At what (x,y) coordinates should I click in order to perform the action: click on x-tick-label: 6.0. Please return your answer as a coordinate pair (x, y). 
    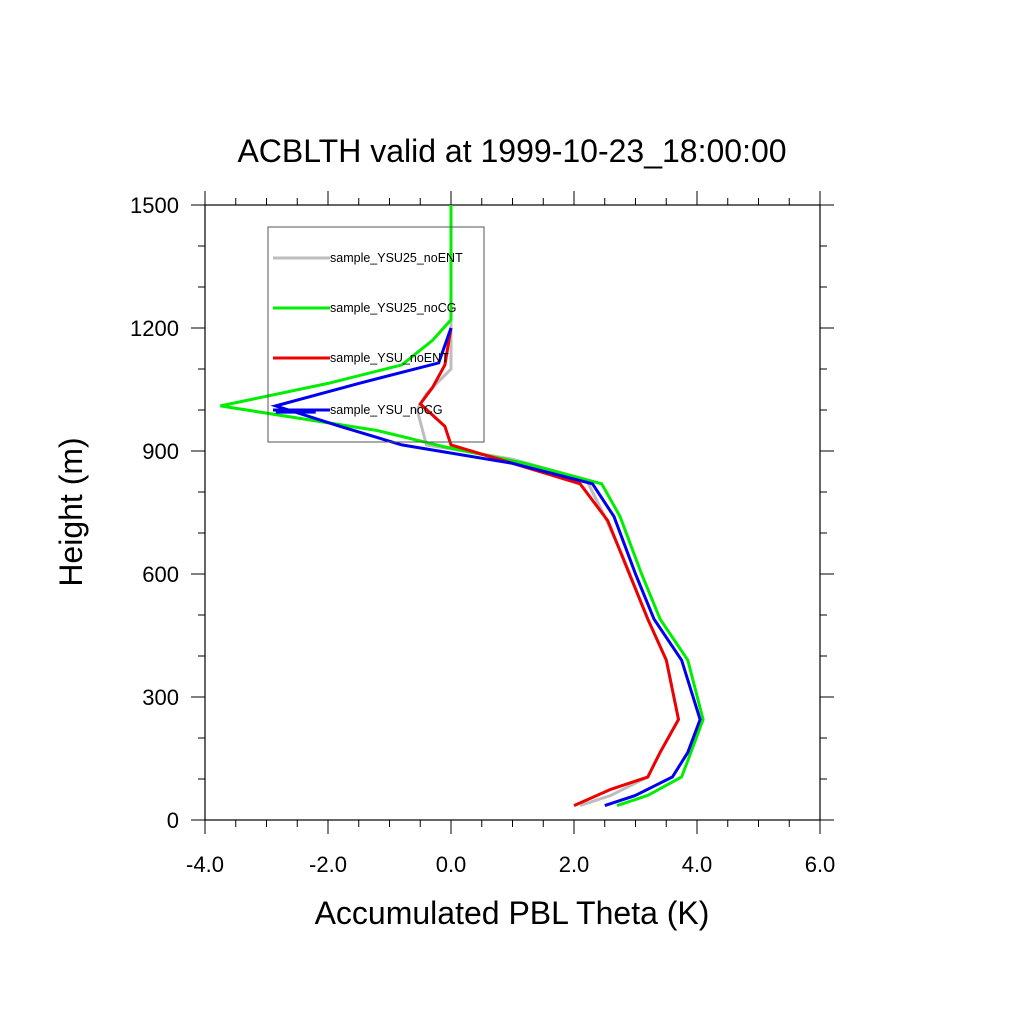
    Looking at the image, I should click on (820, 864).